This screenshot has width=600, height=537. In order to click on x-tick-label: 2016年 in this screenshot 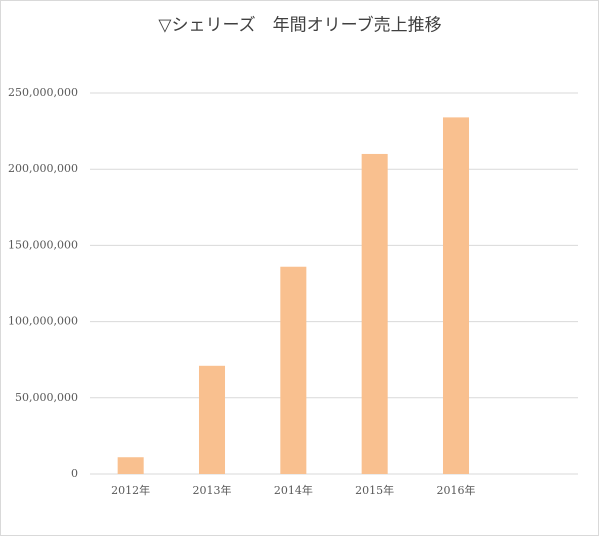, I will do `click(456, 490)`.